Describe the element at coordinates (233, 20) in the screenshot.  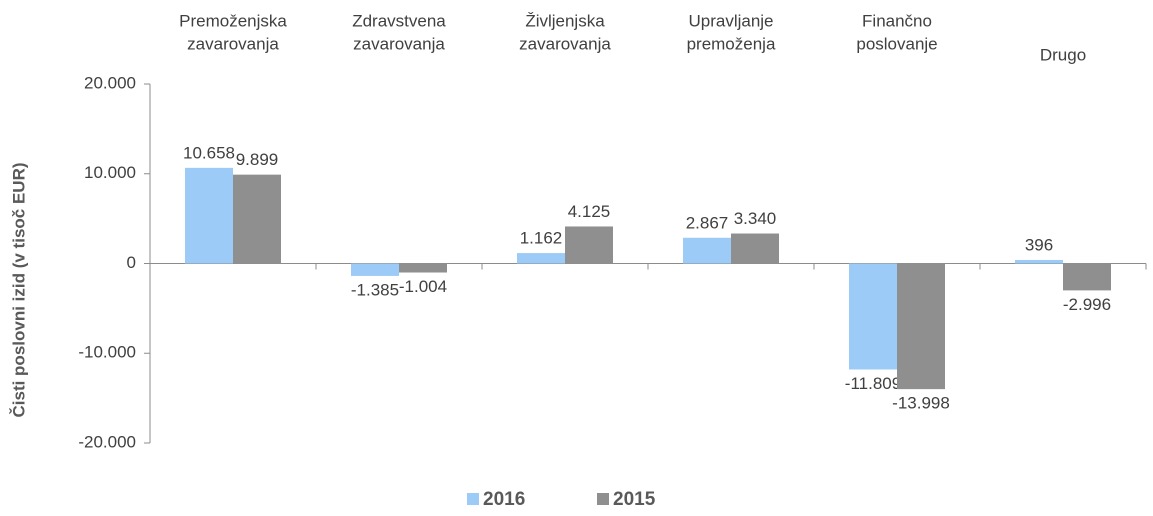
I see `x-tick-label: Premoženjska` at that location.